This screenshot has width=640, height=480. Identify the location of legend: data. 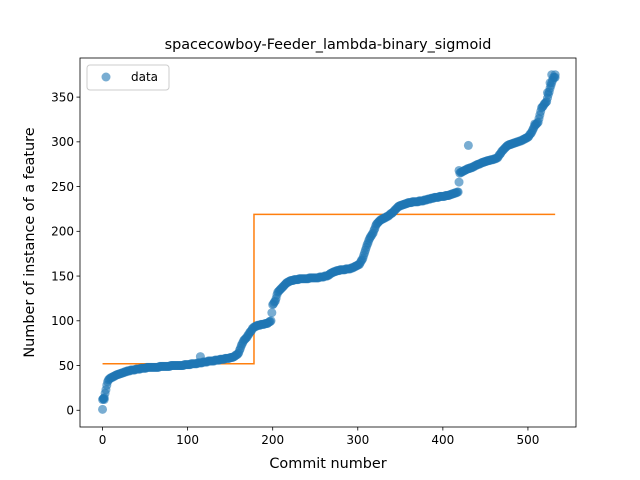
(128, 77).